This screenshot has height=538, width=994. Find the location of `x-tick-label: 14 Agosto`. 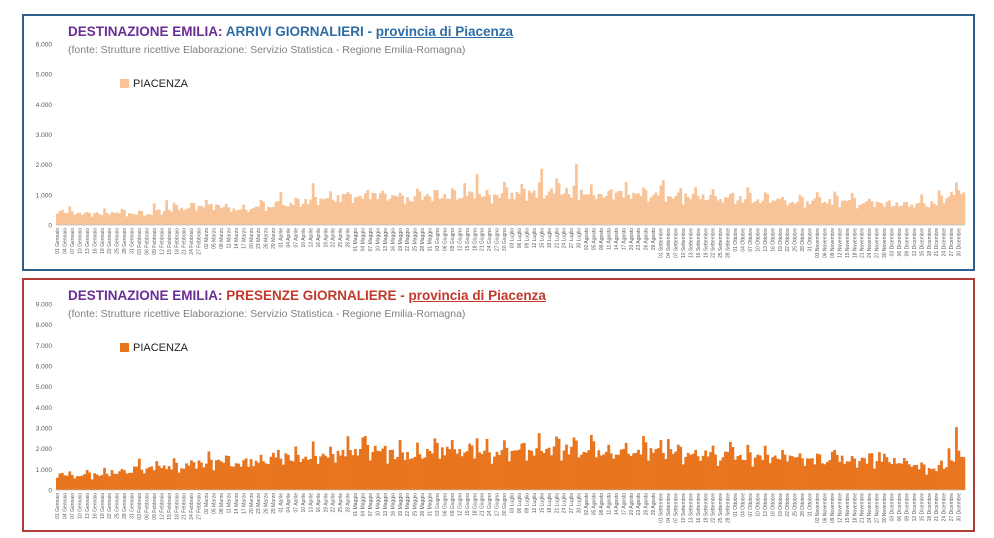

x-tick-label: 14 Agosto is located at coordinates (617, 504).